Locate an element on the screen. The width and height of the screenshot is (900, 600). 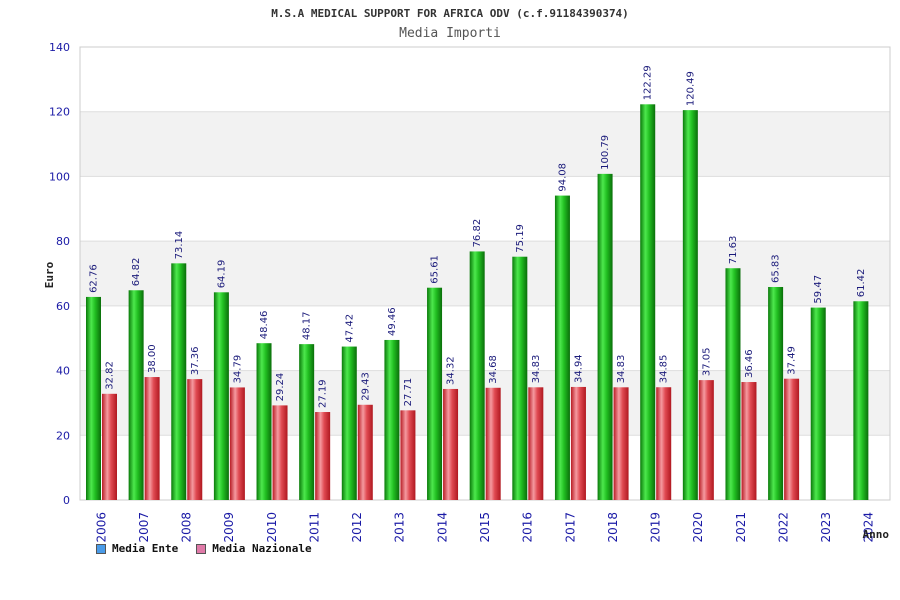
legend-label-media-ente: Media Ente is located at coordinates (145, 548).